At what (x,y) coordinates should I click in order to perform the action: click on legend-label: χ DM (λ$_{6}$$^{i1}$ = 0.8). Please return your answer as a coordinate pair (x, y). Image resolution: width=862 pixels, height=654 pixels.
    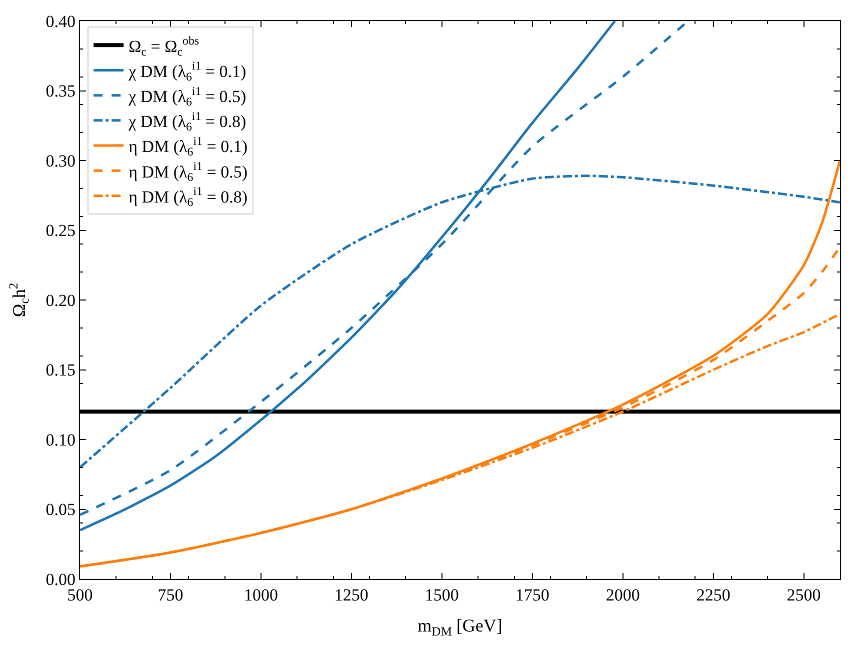
    Looking at the image, I should click on (187, 121).